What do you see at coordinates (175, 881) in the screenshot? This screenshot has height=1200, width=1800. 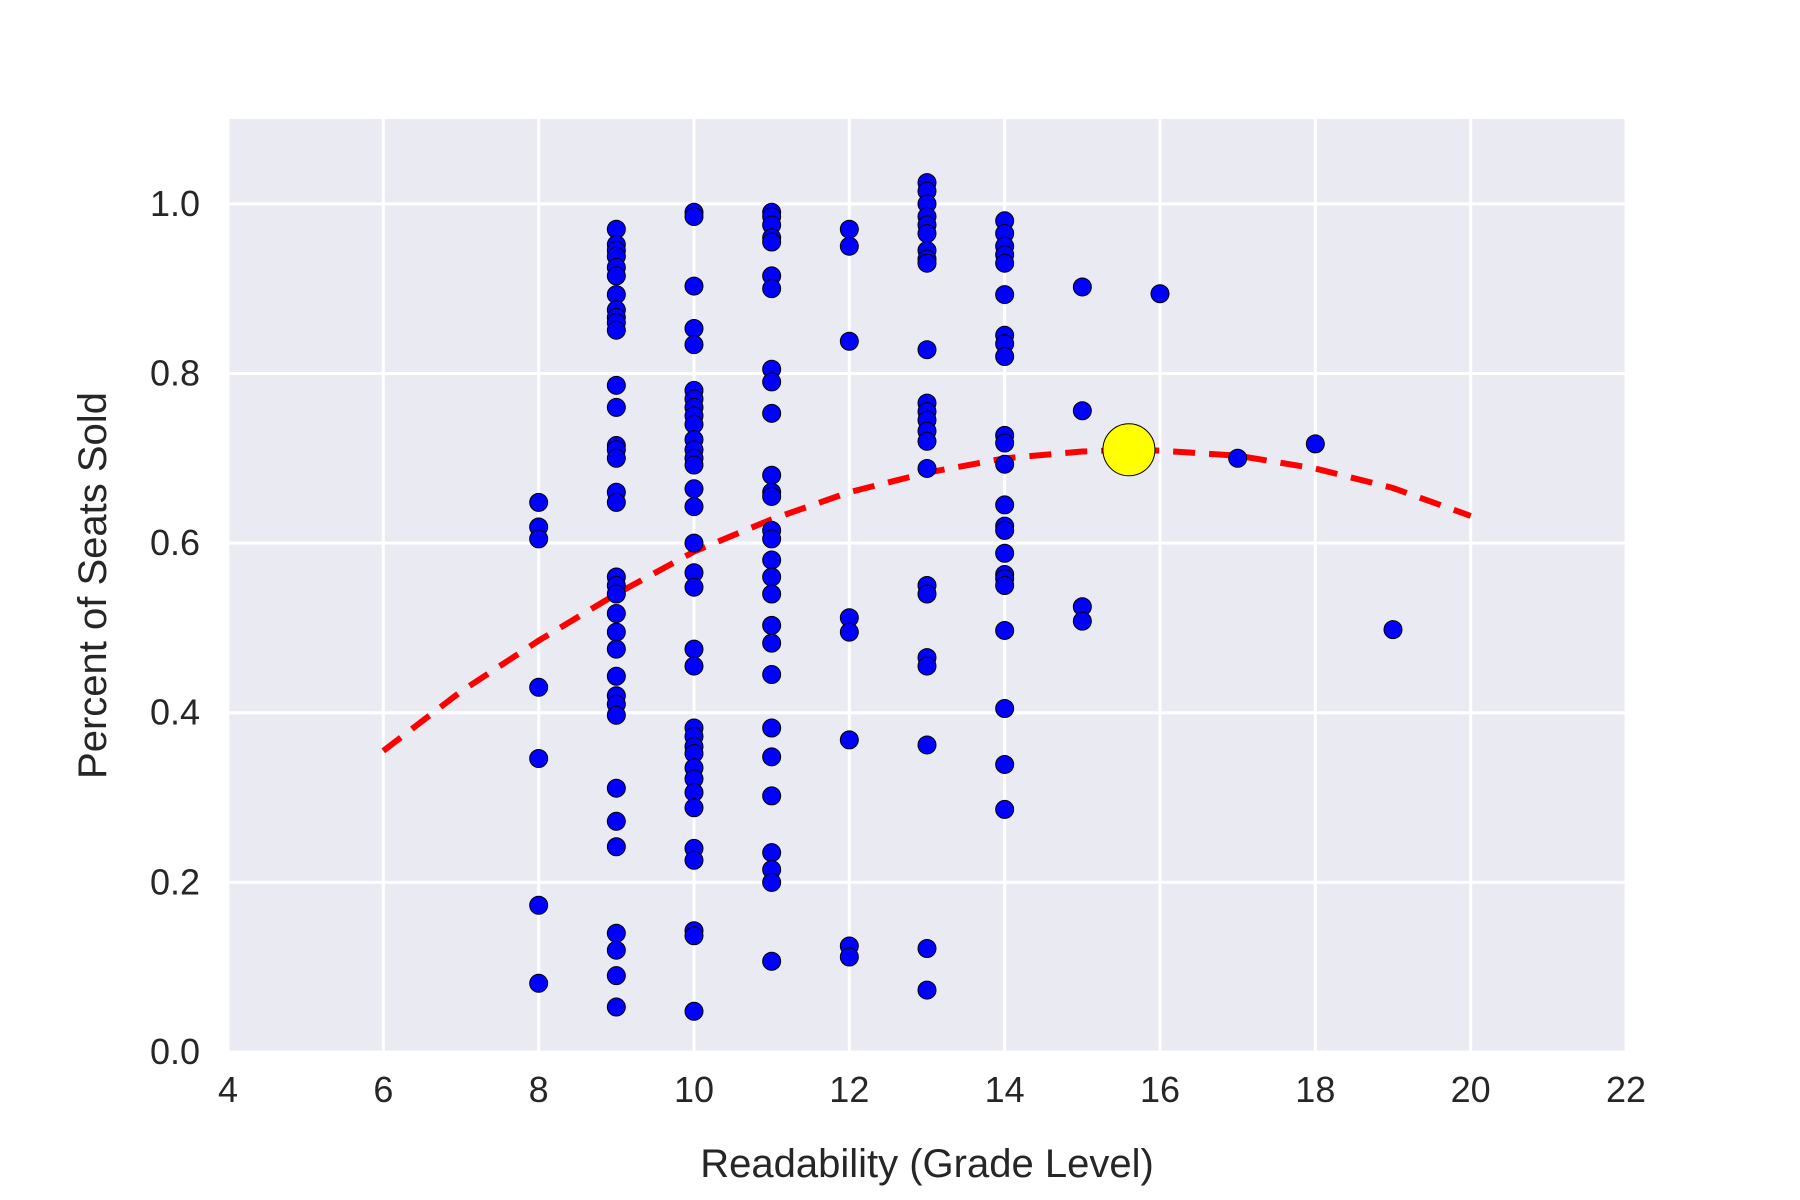 I see `y-tick-label: 0.2` at bounding box center [175, 881].